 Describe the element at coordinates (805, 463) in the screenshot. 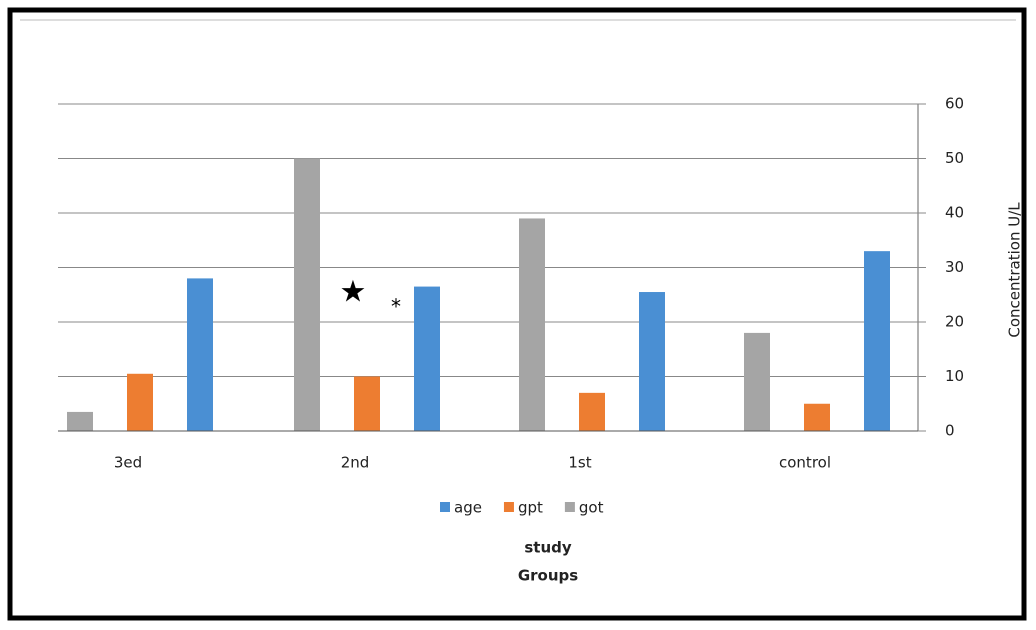

I see `x-tick-label: control` at that location.